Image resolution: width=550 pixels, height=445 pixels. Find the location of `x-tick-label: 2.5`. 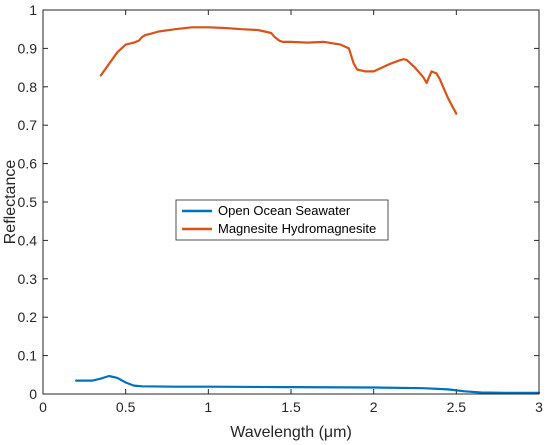

x-tick-label: 2.5 is located at coordinates (457, 407).